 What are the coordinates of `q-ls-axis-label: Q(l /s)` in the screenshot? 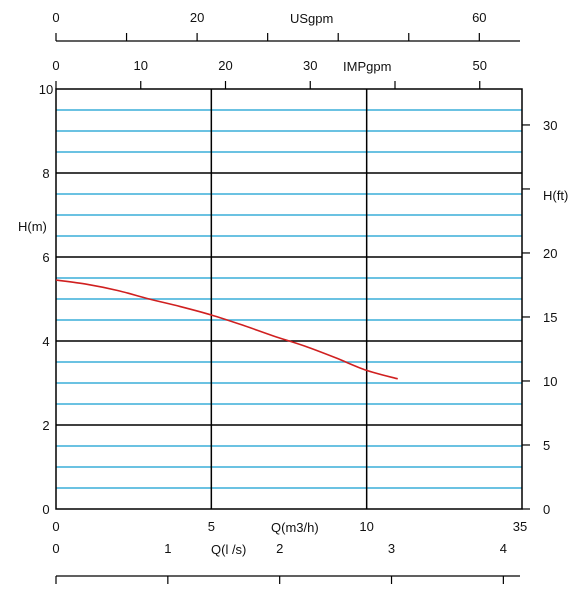 It's located at (228, 549).